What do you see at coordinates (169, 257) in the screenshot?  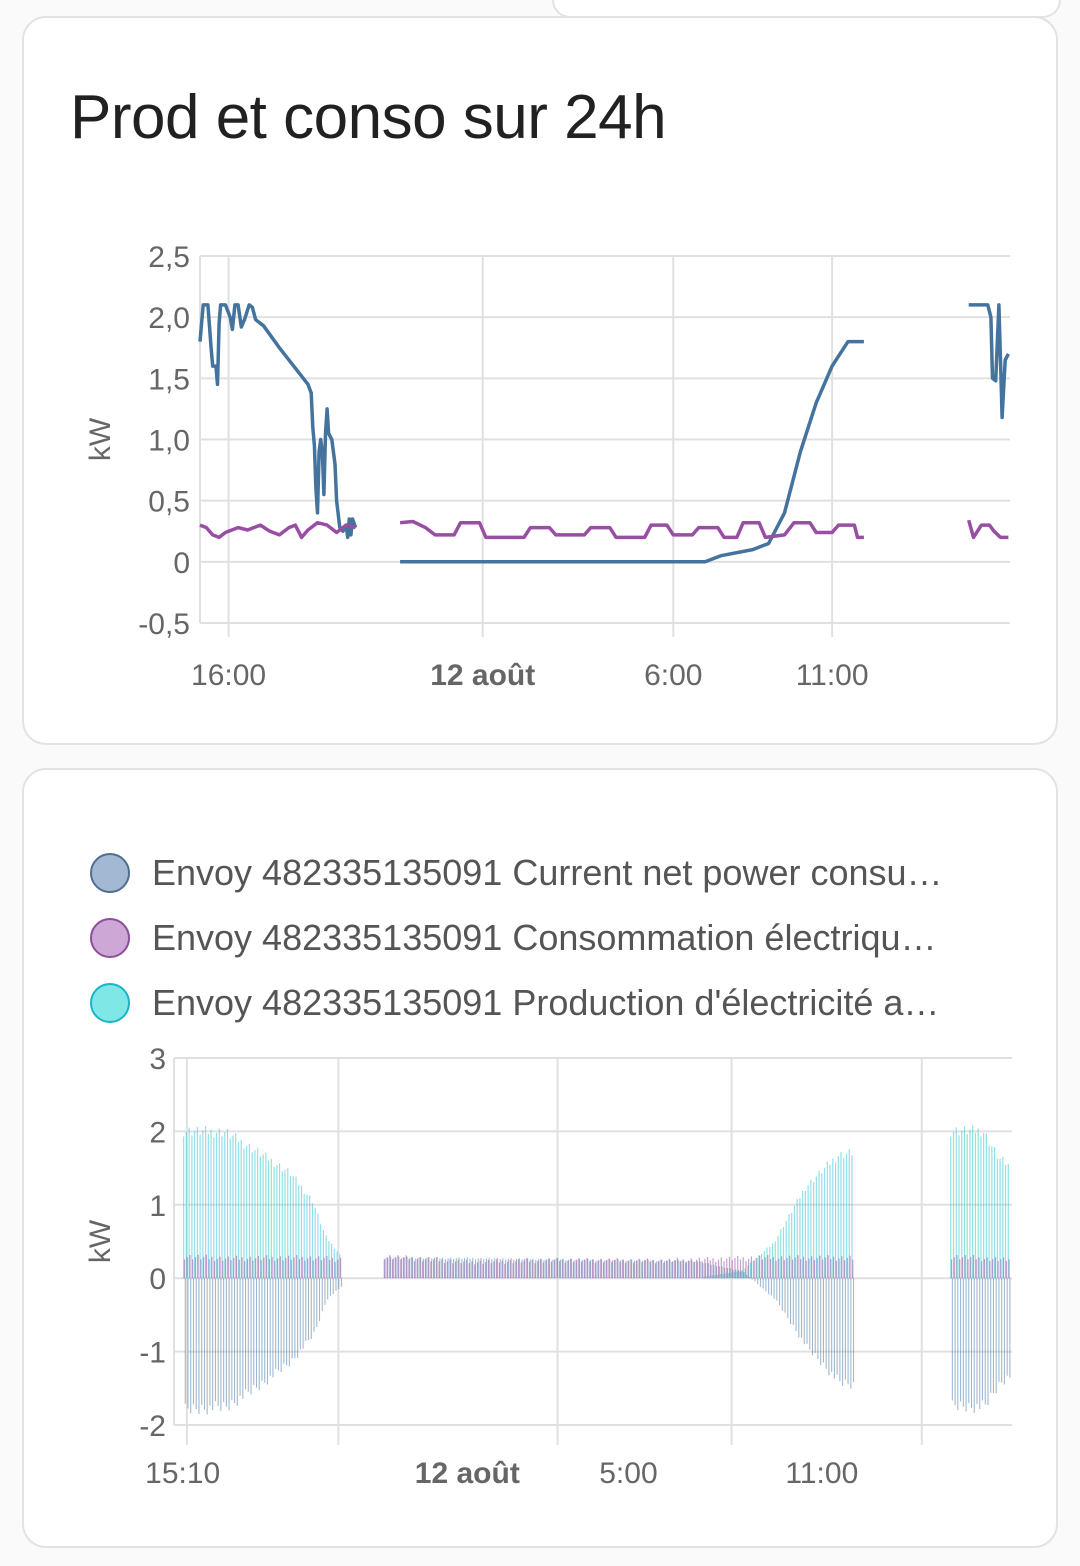 I see `y-tick-label: 2,5` at bounding box center [169, 257].